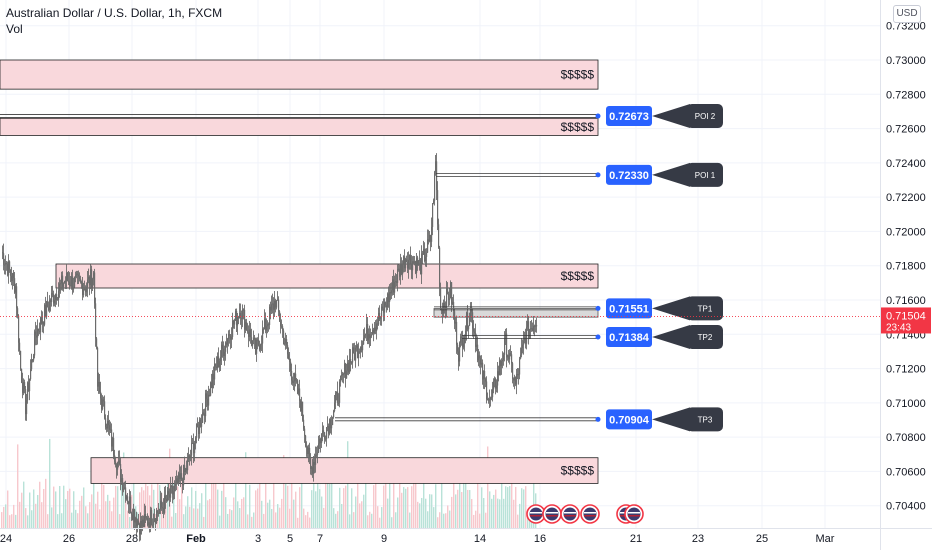  I want to click on gray-zone, so click(516, 313).